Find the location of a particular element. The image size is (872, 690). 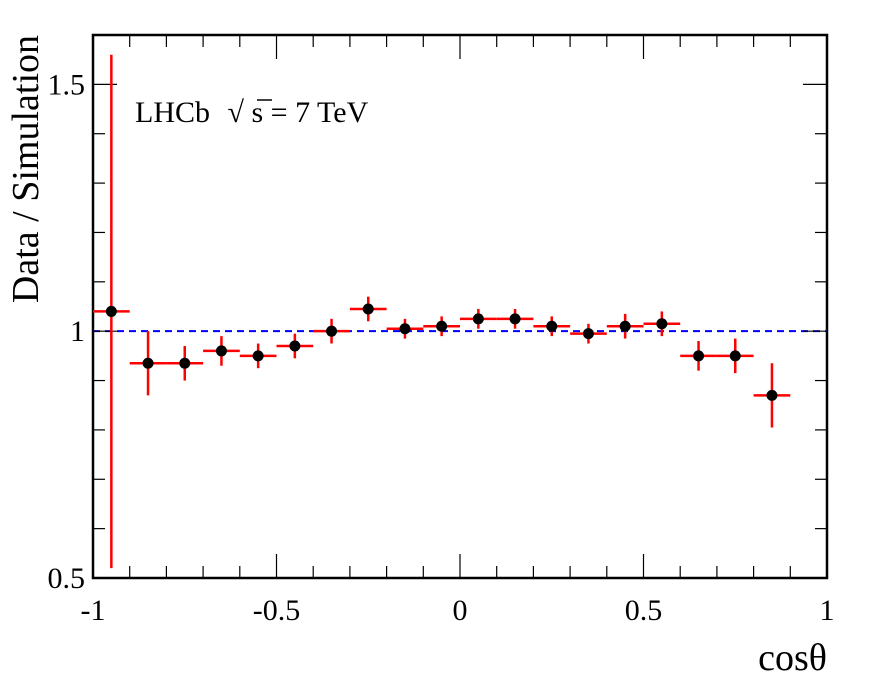

annotation: LHCb √ s = 7 TeV is located at coordinates (252, 112).